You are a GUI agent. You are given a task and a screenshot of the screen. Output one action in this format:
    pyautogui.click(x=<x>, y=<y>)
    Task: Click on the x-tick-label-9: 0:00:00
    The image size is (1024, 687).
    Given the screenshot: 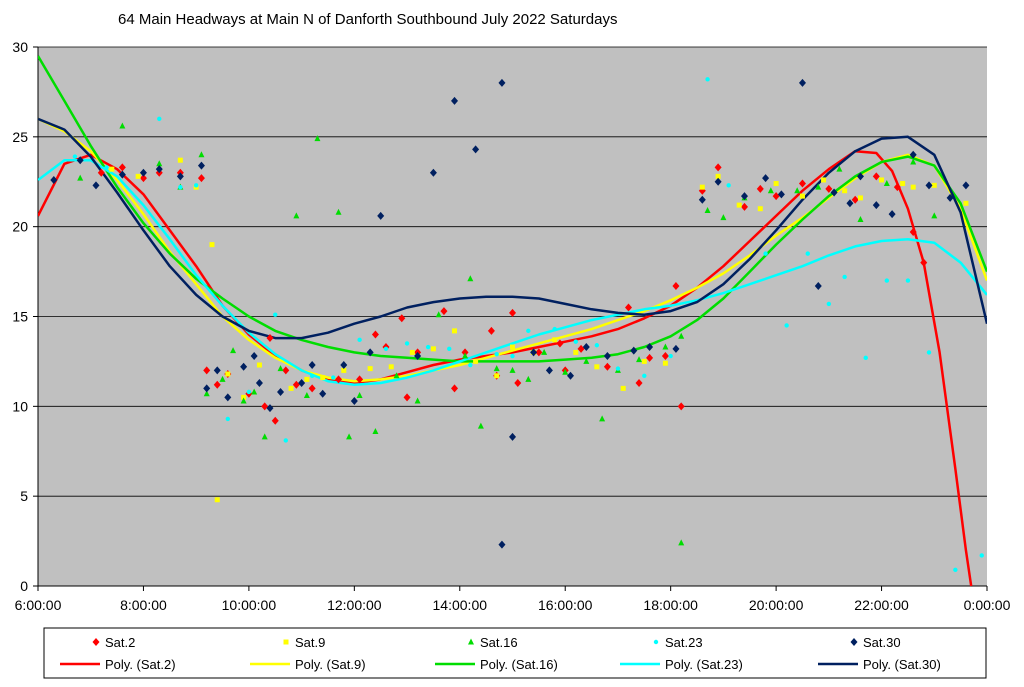 What is the action you would take?
    pyautogui.click(x=987, y=605)
    